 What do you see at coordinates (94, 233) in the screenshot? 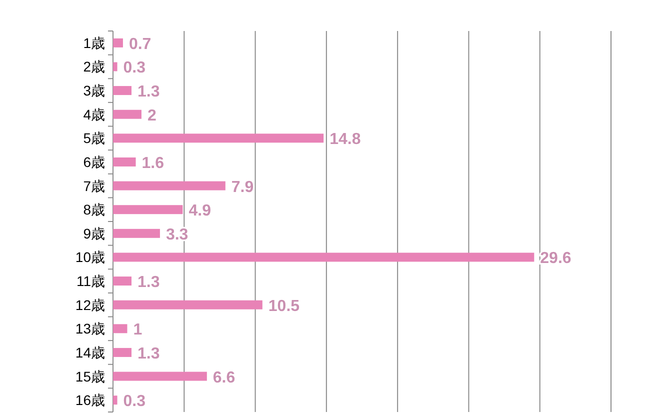
I see `y-tick-label: 9歳` at bounding box center [94, 233].